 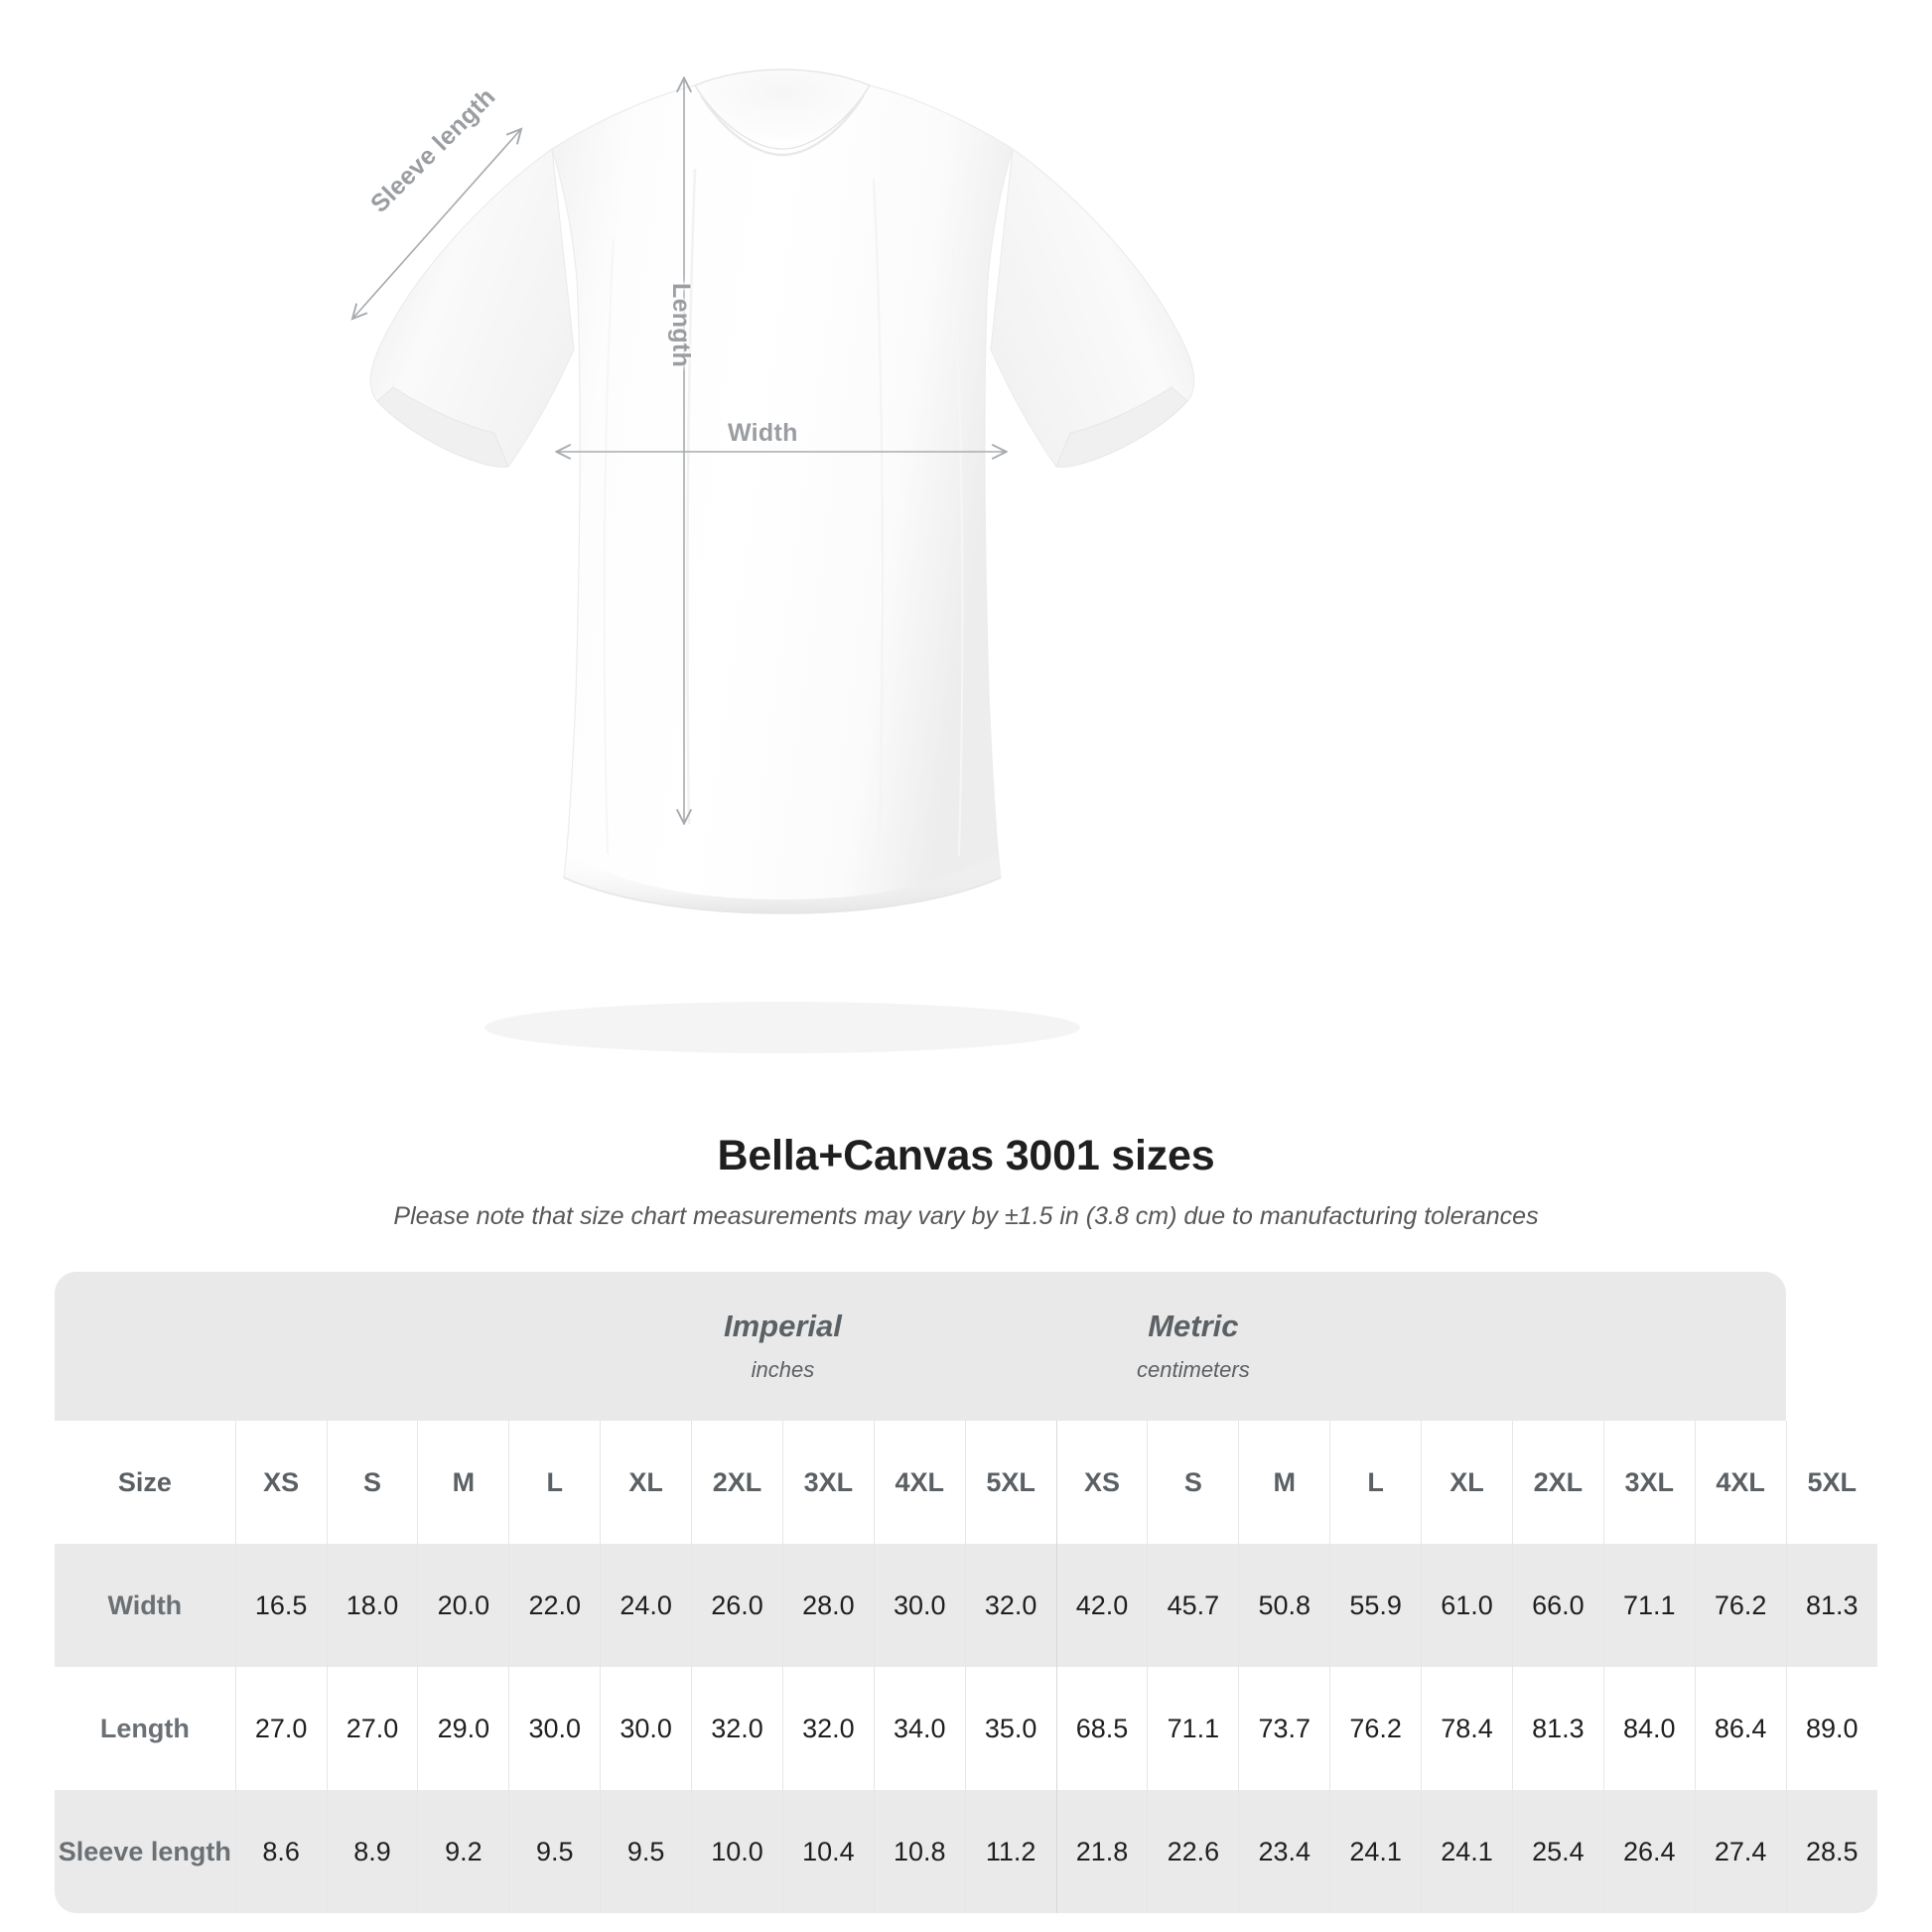 I want to click on cell-value: 35.0, so click(x=1011, y=1728).